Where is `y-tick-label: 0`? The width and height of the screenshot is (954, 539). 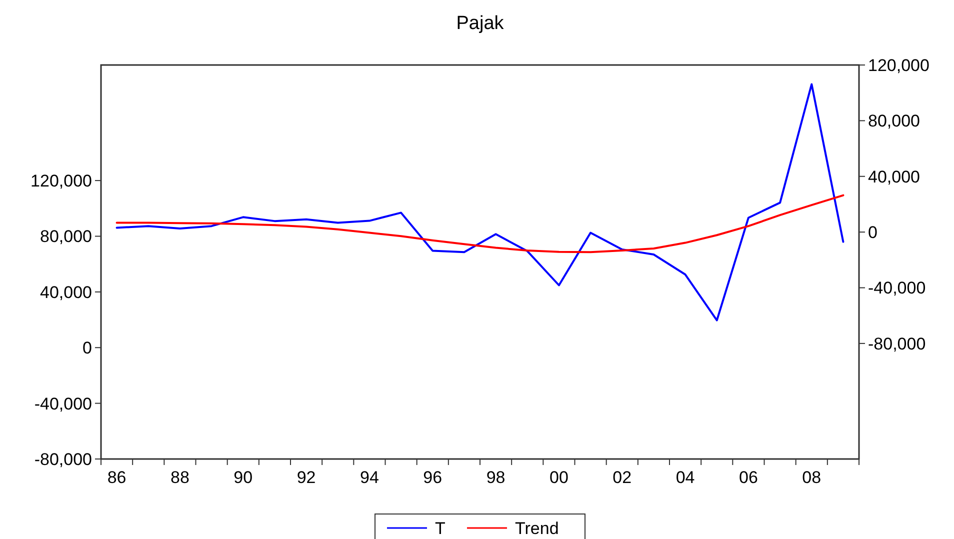
y-tick-label: 0 is located at coordinates (87, 348).